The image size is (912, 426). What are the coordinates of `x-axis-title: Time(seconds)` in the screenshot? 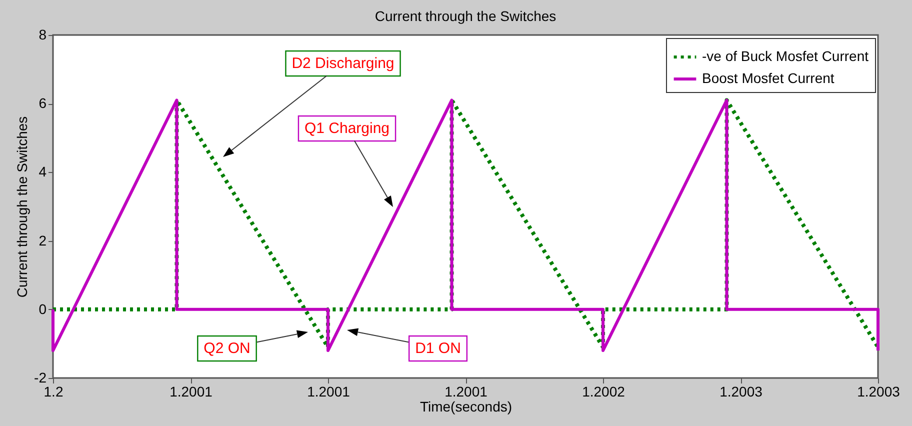 It's located at (466, 406).